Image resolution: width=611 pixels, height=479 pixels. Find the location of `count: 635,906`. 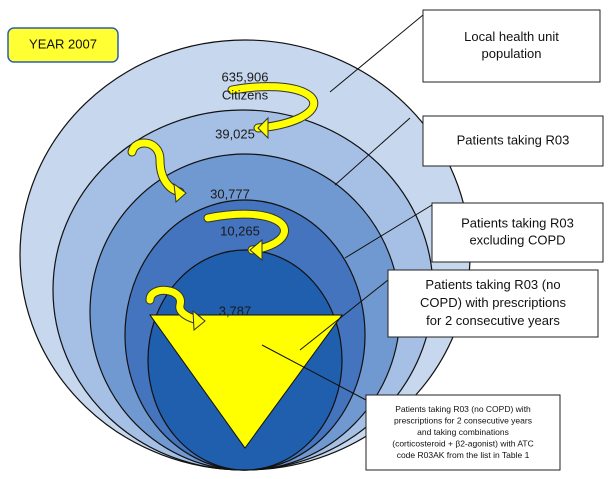

count: 635,906 is located at coordinates (245, 76).